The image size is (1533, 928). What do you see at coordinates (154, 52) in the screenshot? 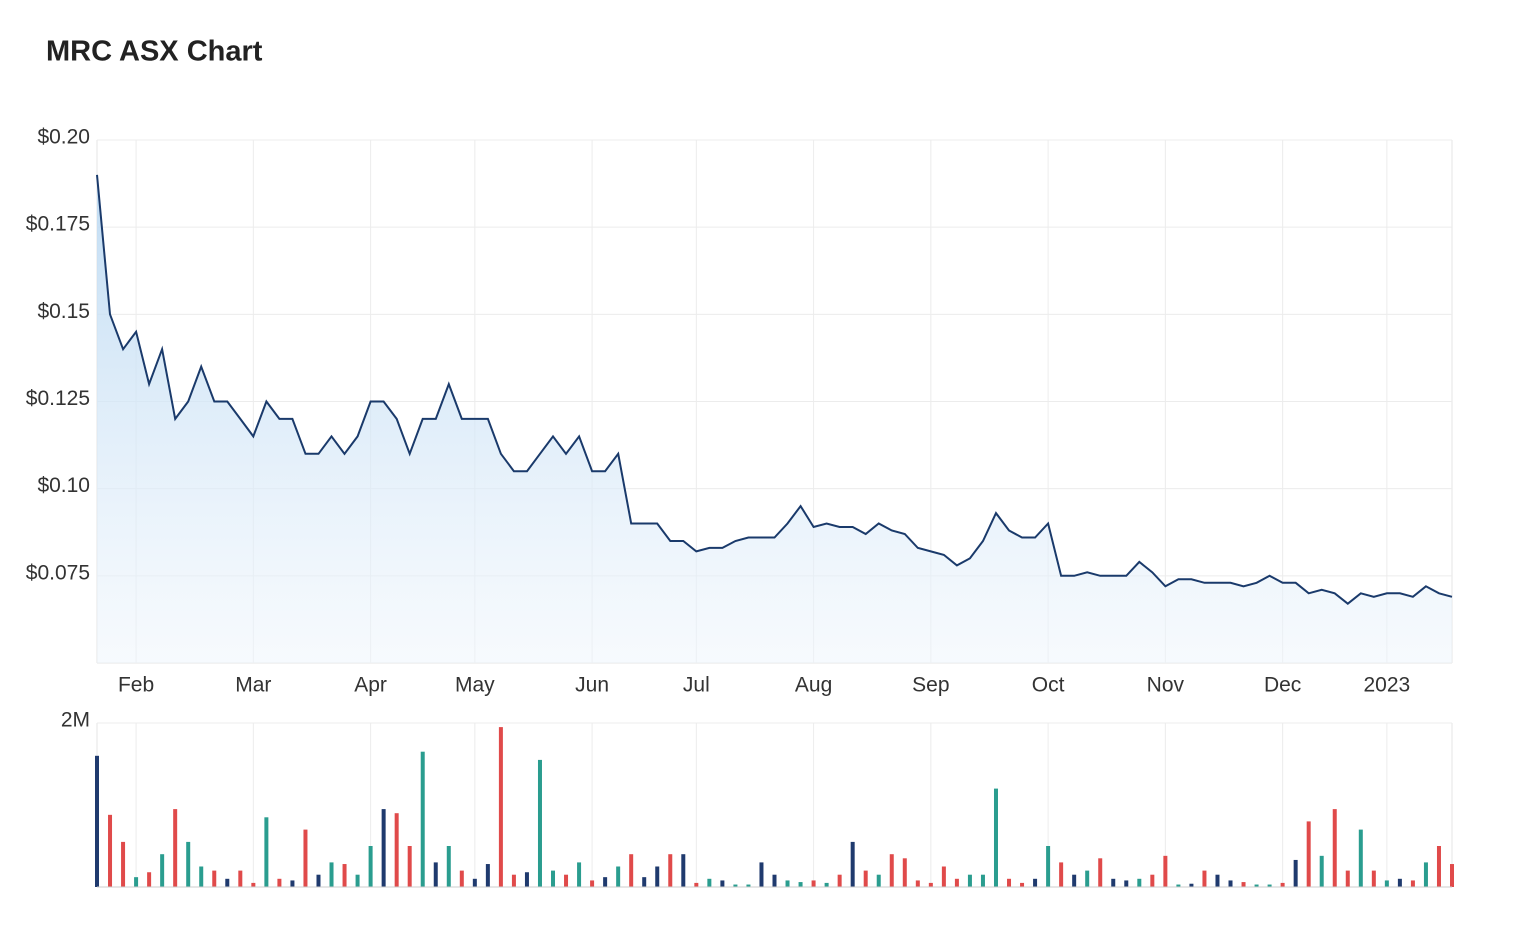
I see `chart-title: MRC ASX Chart` at bounding box center [154, 52].